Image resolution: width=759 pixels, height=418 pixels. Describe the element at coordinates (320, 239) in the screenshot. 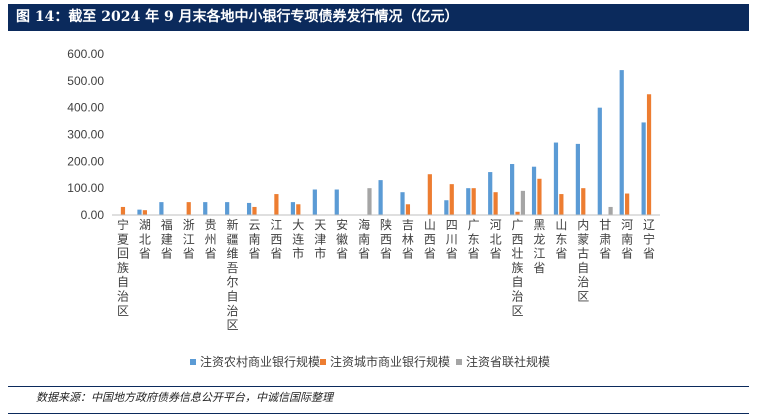

I see `x-tick-label: 天津市` at that location.